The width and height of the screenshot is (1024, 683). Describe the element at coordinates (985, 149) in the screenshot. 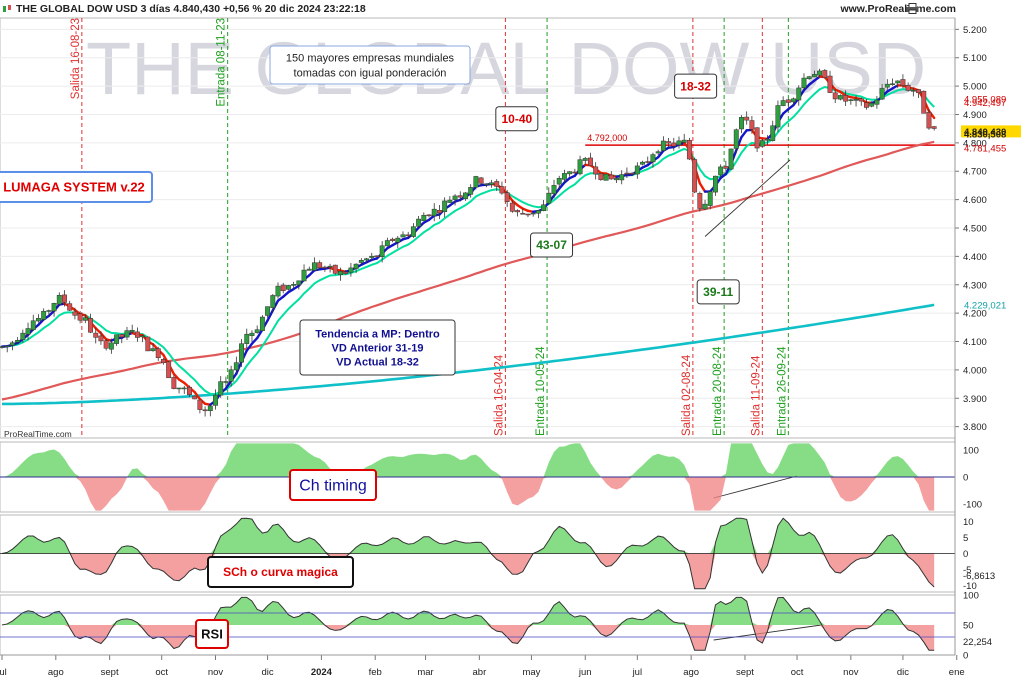

I see `price-marker: 4.781,455` at that location.